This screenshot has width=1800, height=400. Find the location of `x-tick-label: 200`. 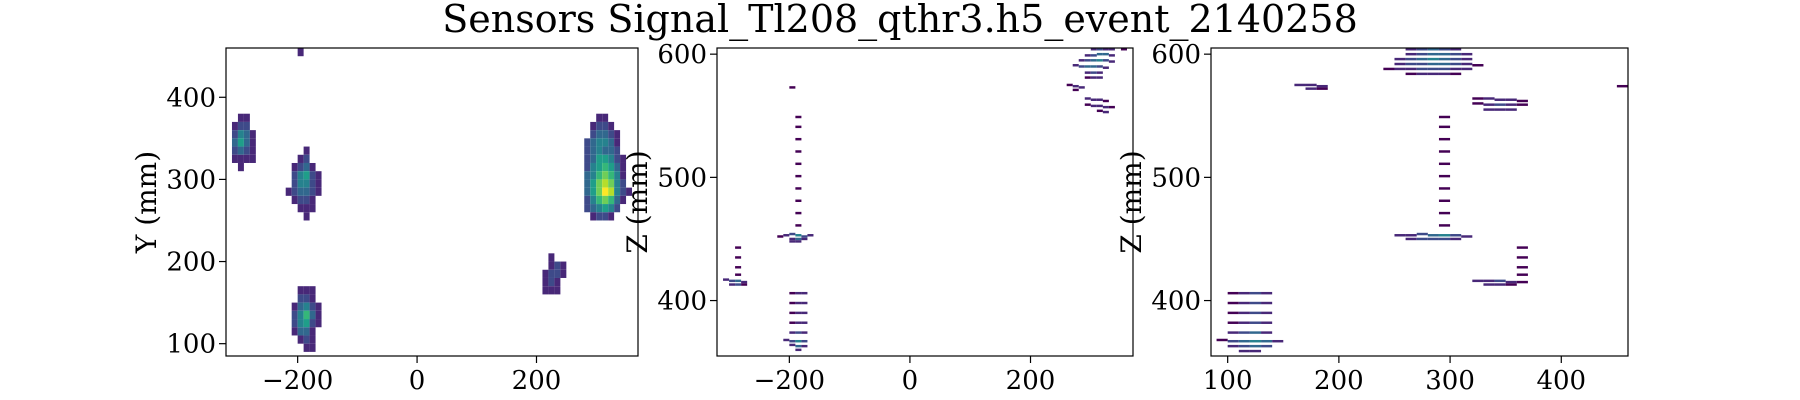

x-tick-label: 200 is located at coordinates (1031, 381).